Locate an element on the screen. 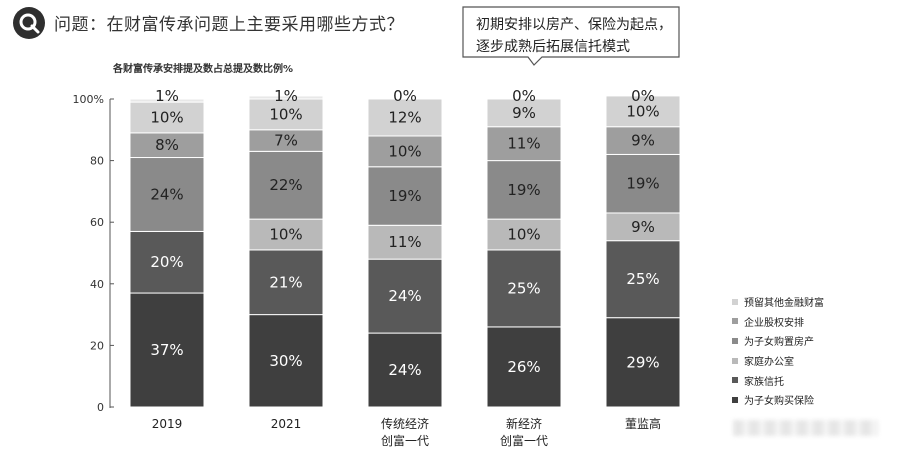 The image size is (899, 466). callout-line-1: 初期安排以房产、保险为起点， is located at coordinates (574, 25).